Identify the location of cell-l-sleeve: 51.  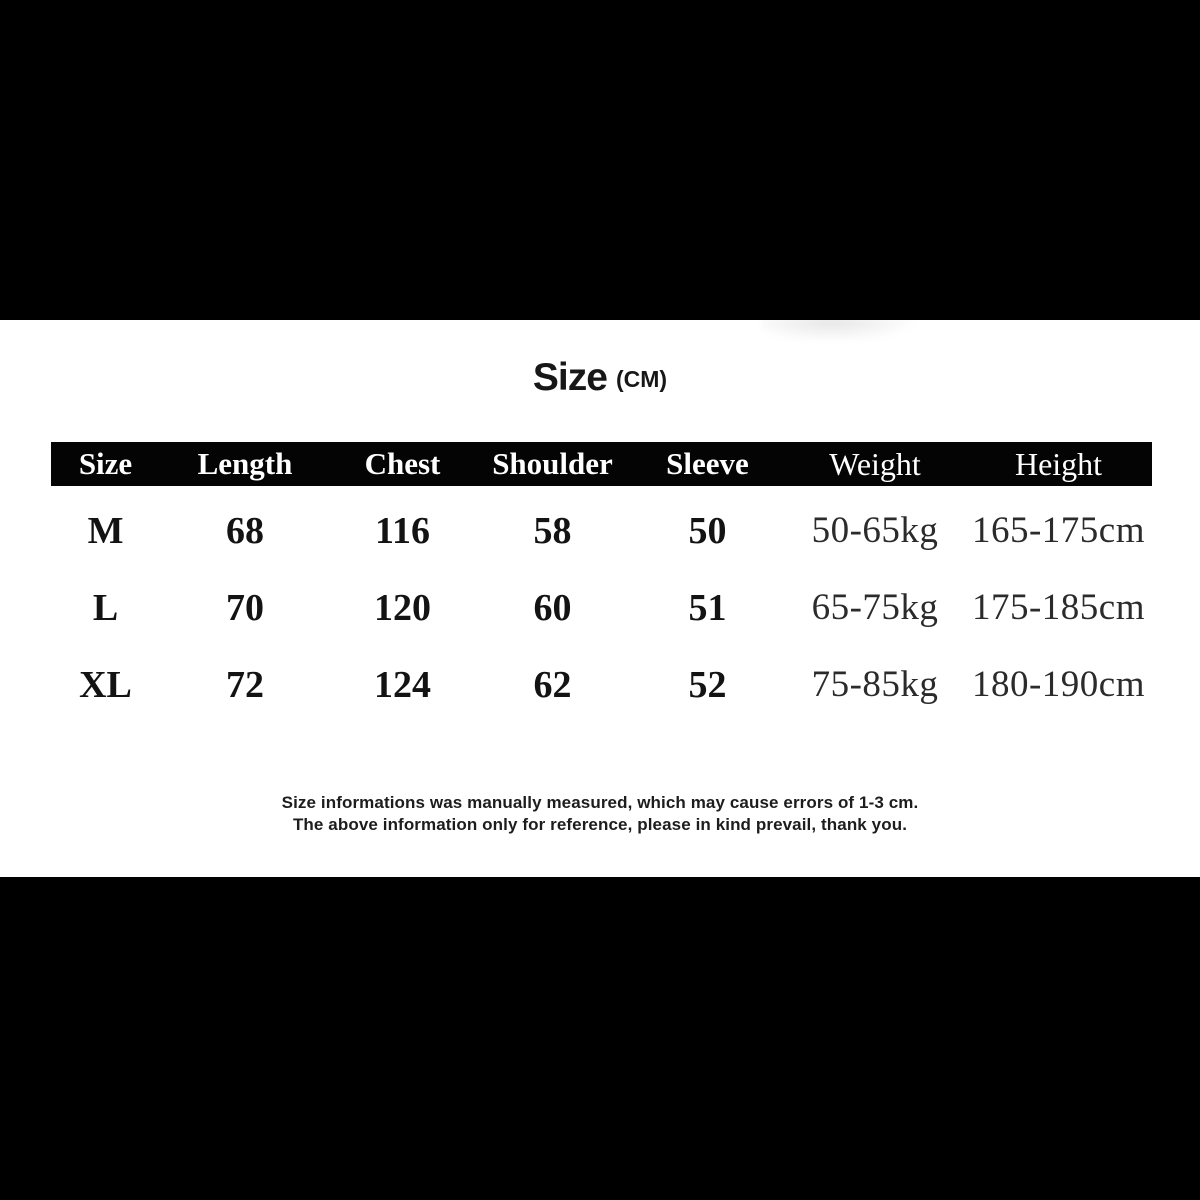
(707, 607).